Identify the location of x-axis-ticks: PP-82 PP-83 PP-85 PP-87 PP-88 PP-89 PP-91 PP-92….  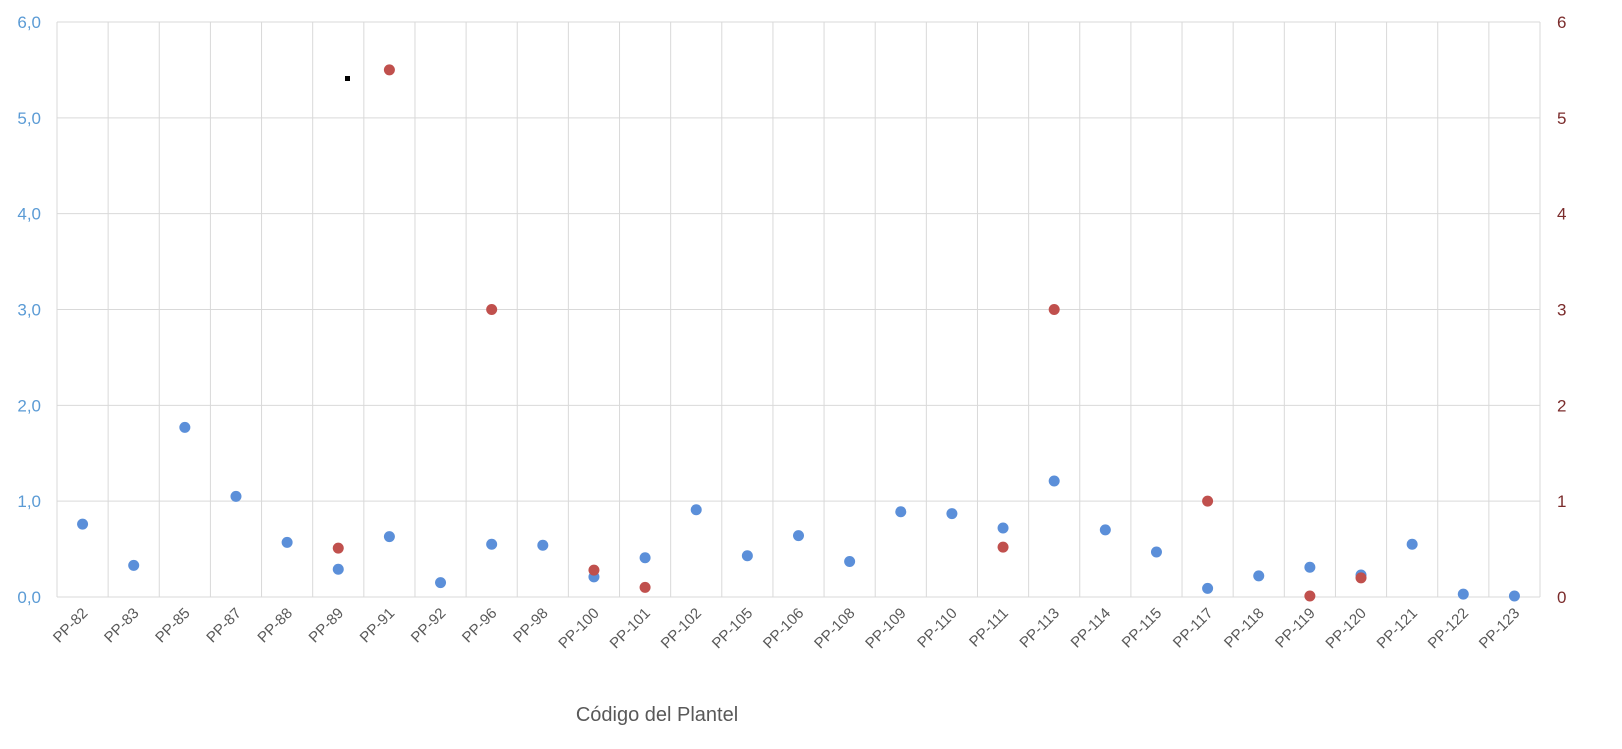
(786, 628).